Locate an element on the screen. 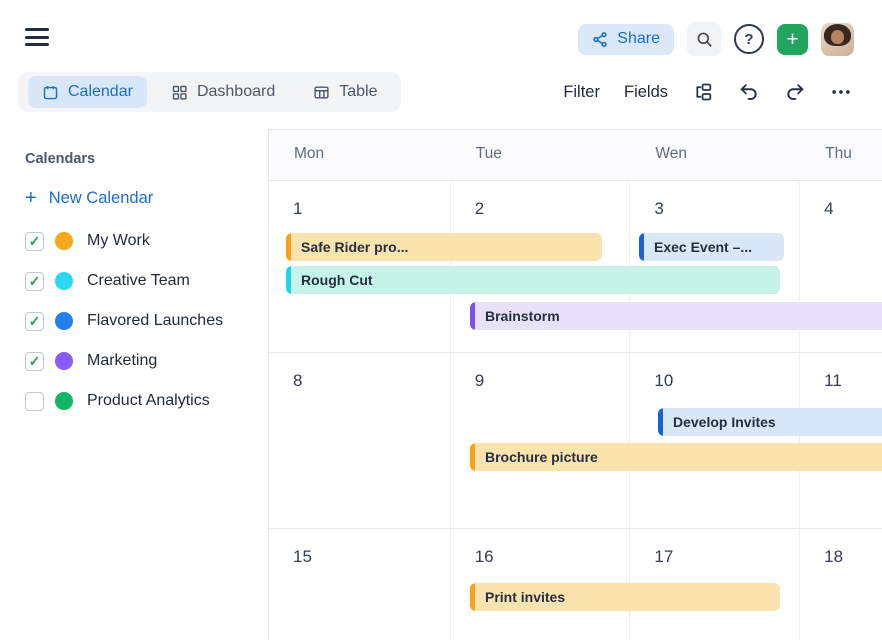 The width and height of the screenshot is (882, 640). calendar-list-item-my-work: ✓ My Work is located at coordinates (146, 241).